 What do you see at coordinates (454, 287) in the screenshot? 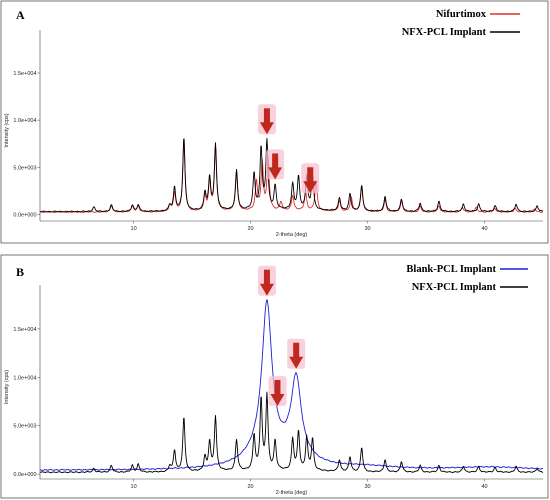
I see `panel-b-legend-label-2: NFX-PCL Implant` at bounding box center [454, 287].